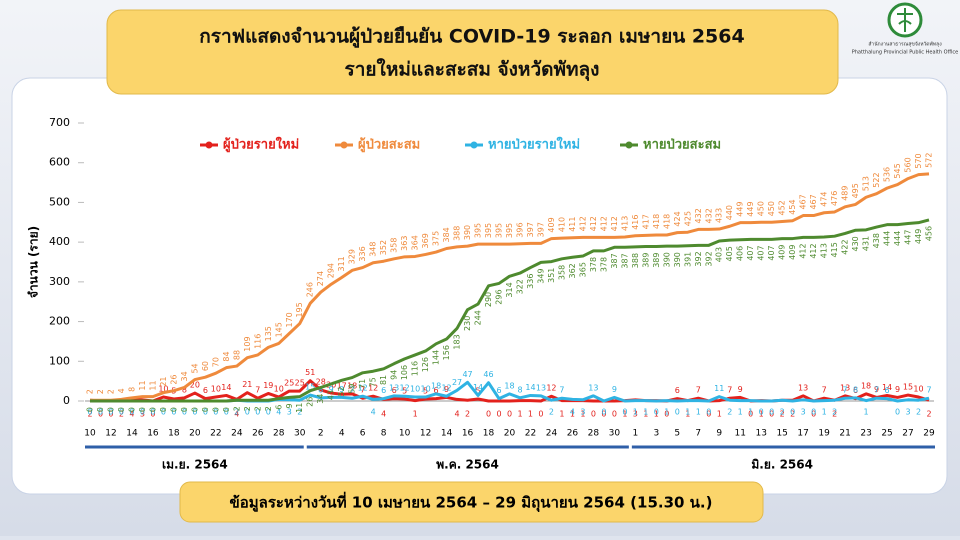 The height and width of the screenshot is (540, 960). I want to click on data-label: 474, so click(824, 198).